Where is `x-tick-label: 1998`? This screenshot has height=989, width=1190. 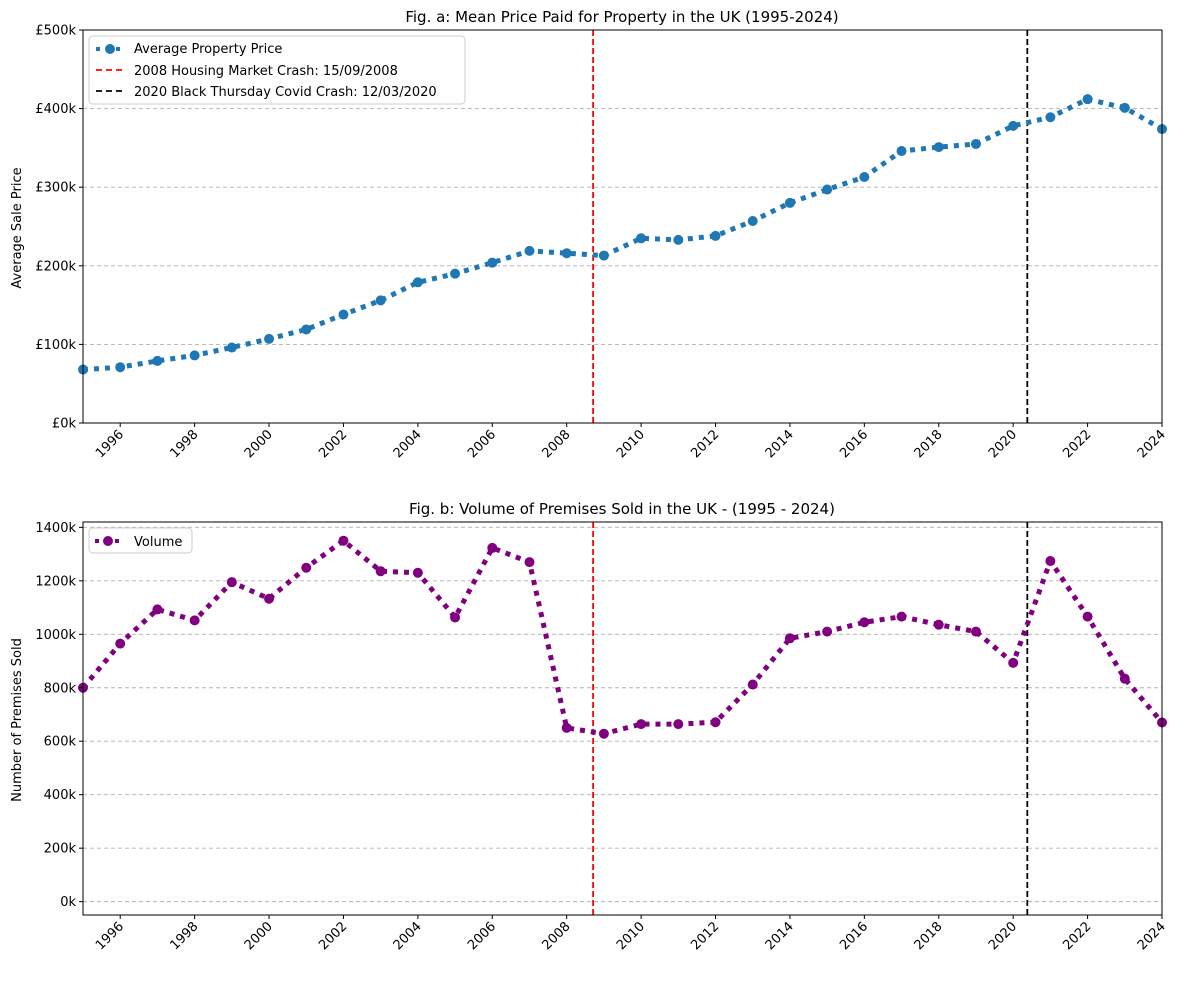
x-tick-label: 1998 is located at coordinates (184, 444).